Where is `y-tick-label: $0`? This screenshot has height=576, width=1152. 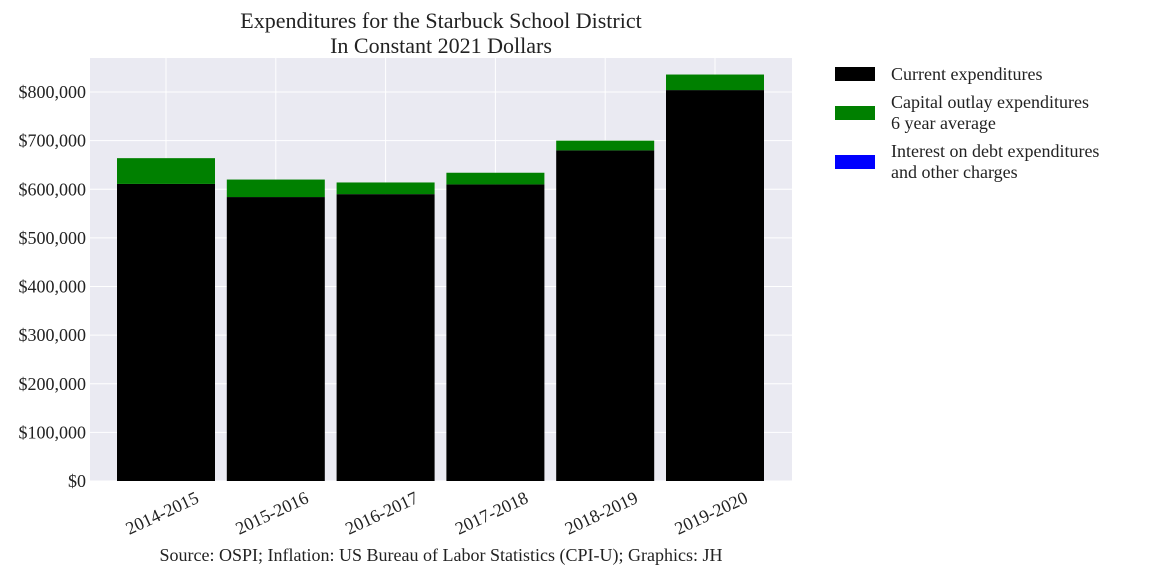
y-tick-label: $0 is located at coordinates (77, 481).